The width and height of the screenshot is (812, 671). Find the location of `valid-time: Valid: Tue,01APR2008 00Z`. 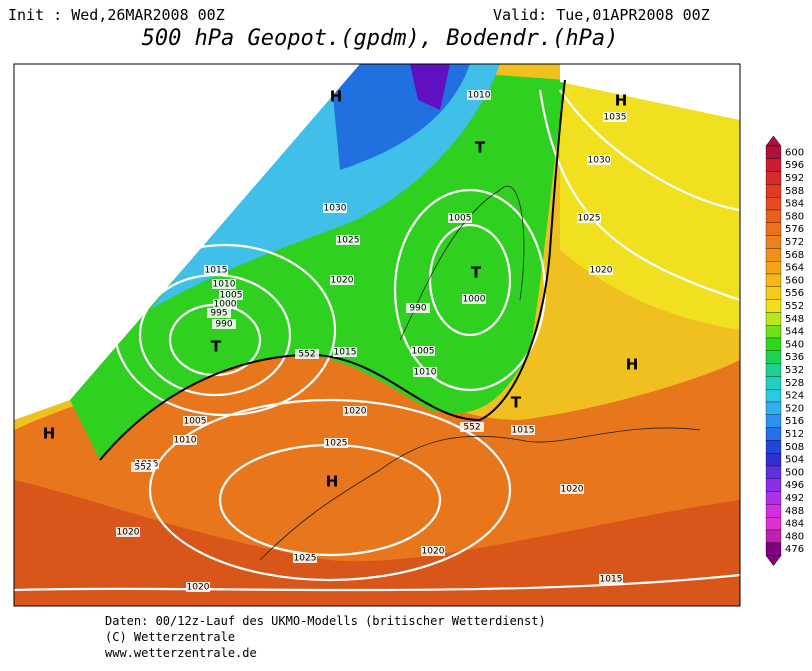

valid-time: Valid: Tue,01APR2008 00Z is located at coordinates (601, 15).